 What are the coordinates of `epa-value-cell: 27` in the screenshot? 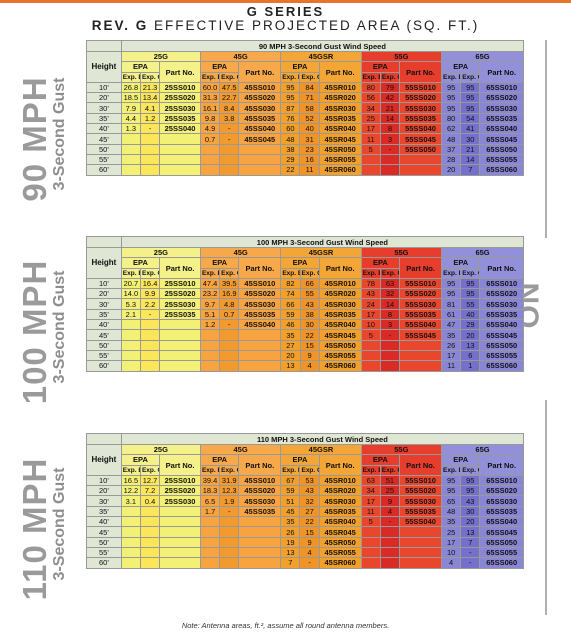 It's located at (290, 345).